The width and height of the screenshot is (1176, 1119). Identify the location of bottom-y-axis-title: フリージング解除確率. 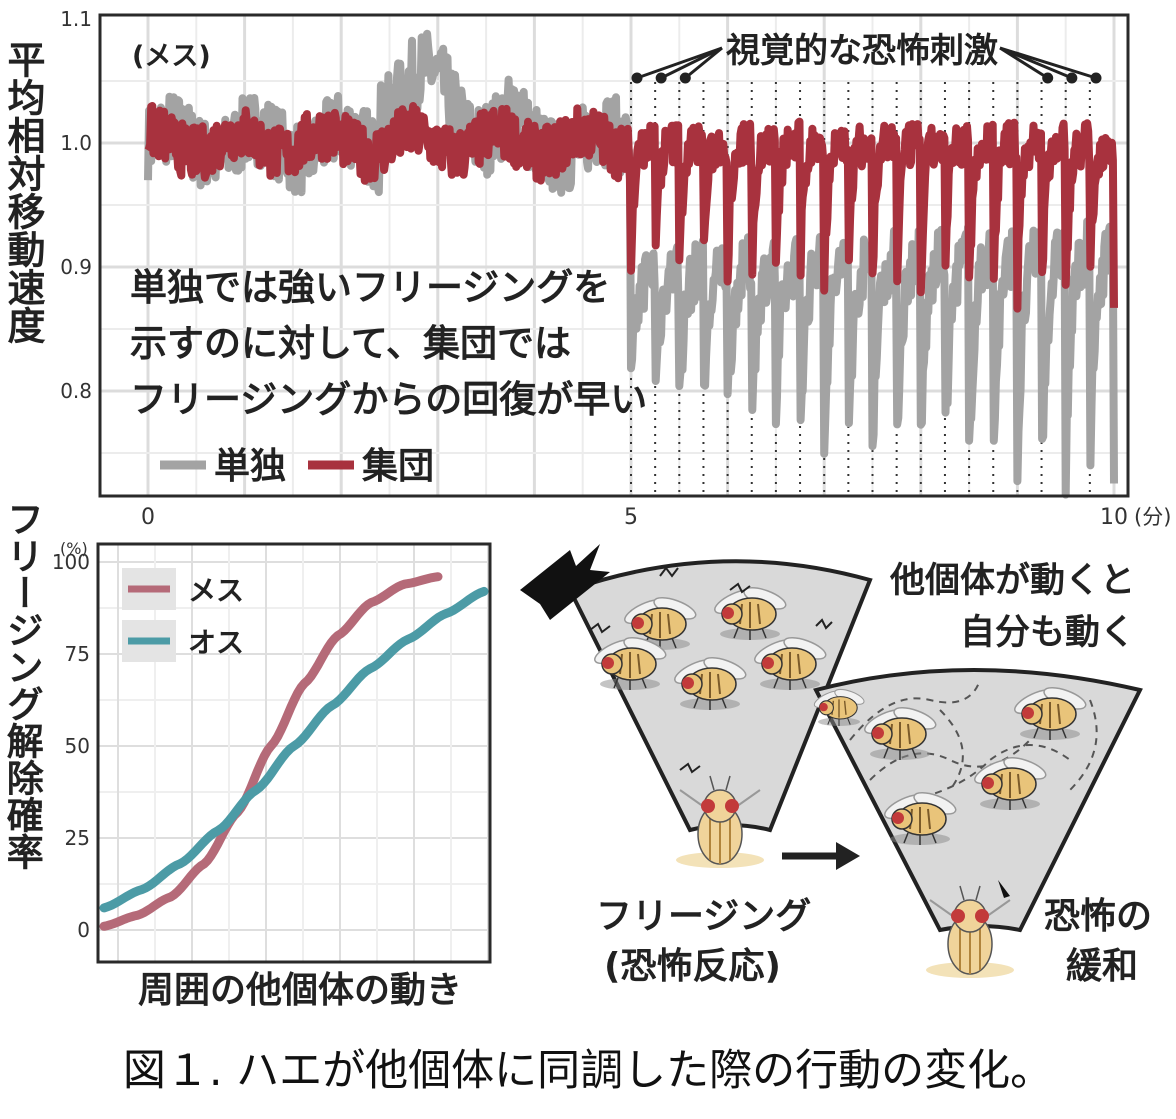
(22, 685).